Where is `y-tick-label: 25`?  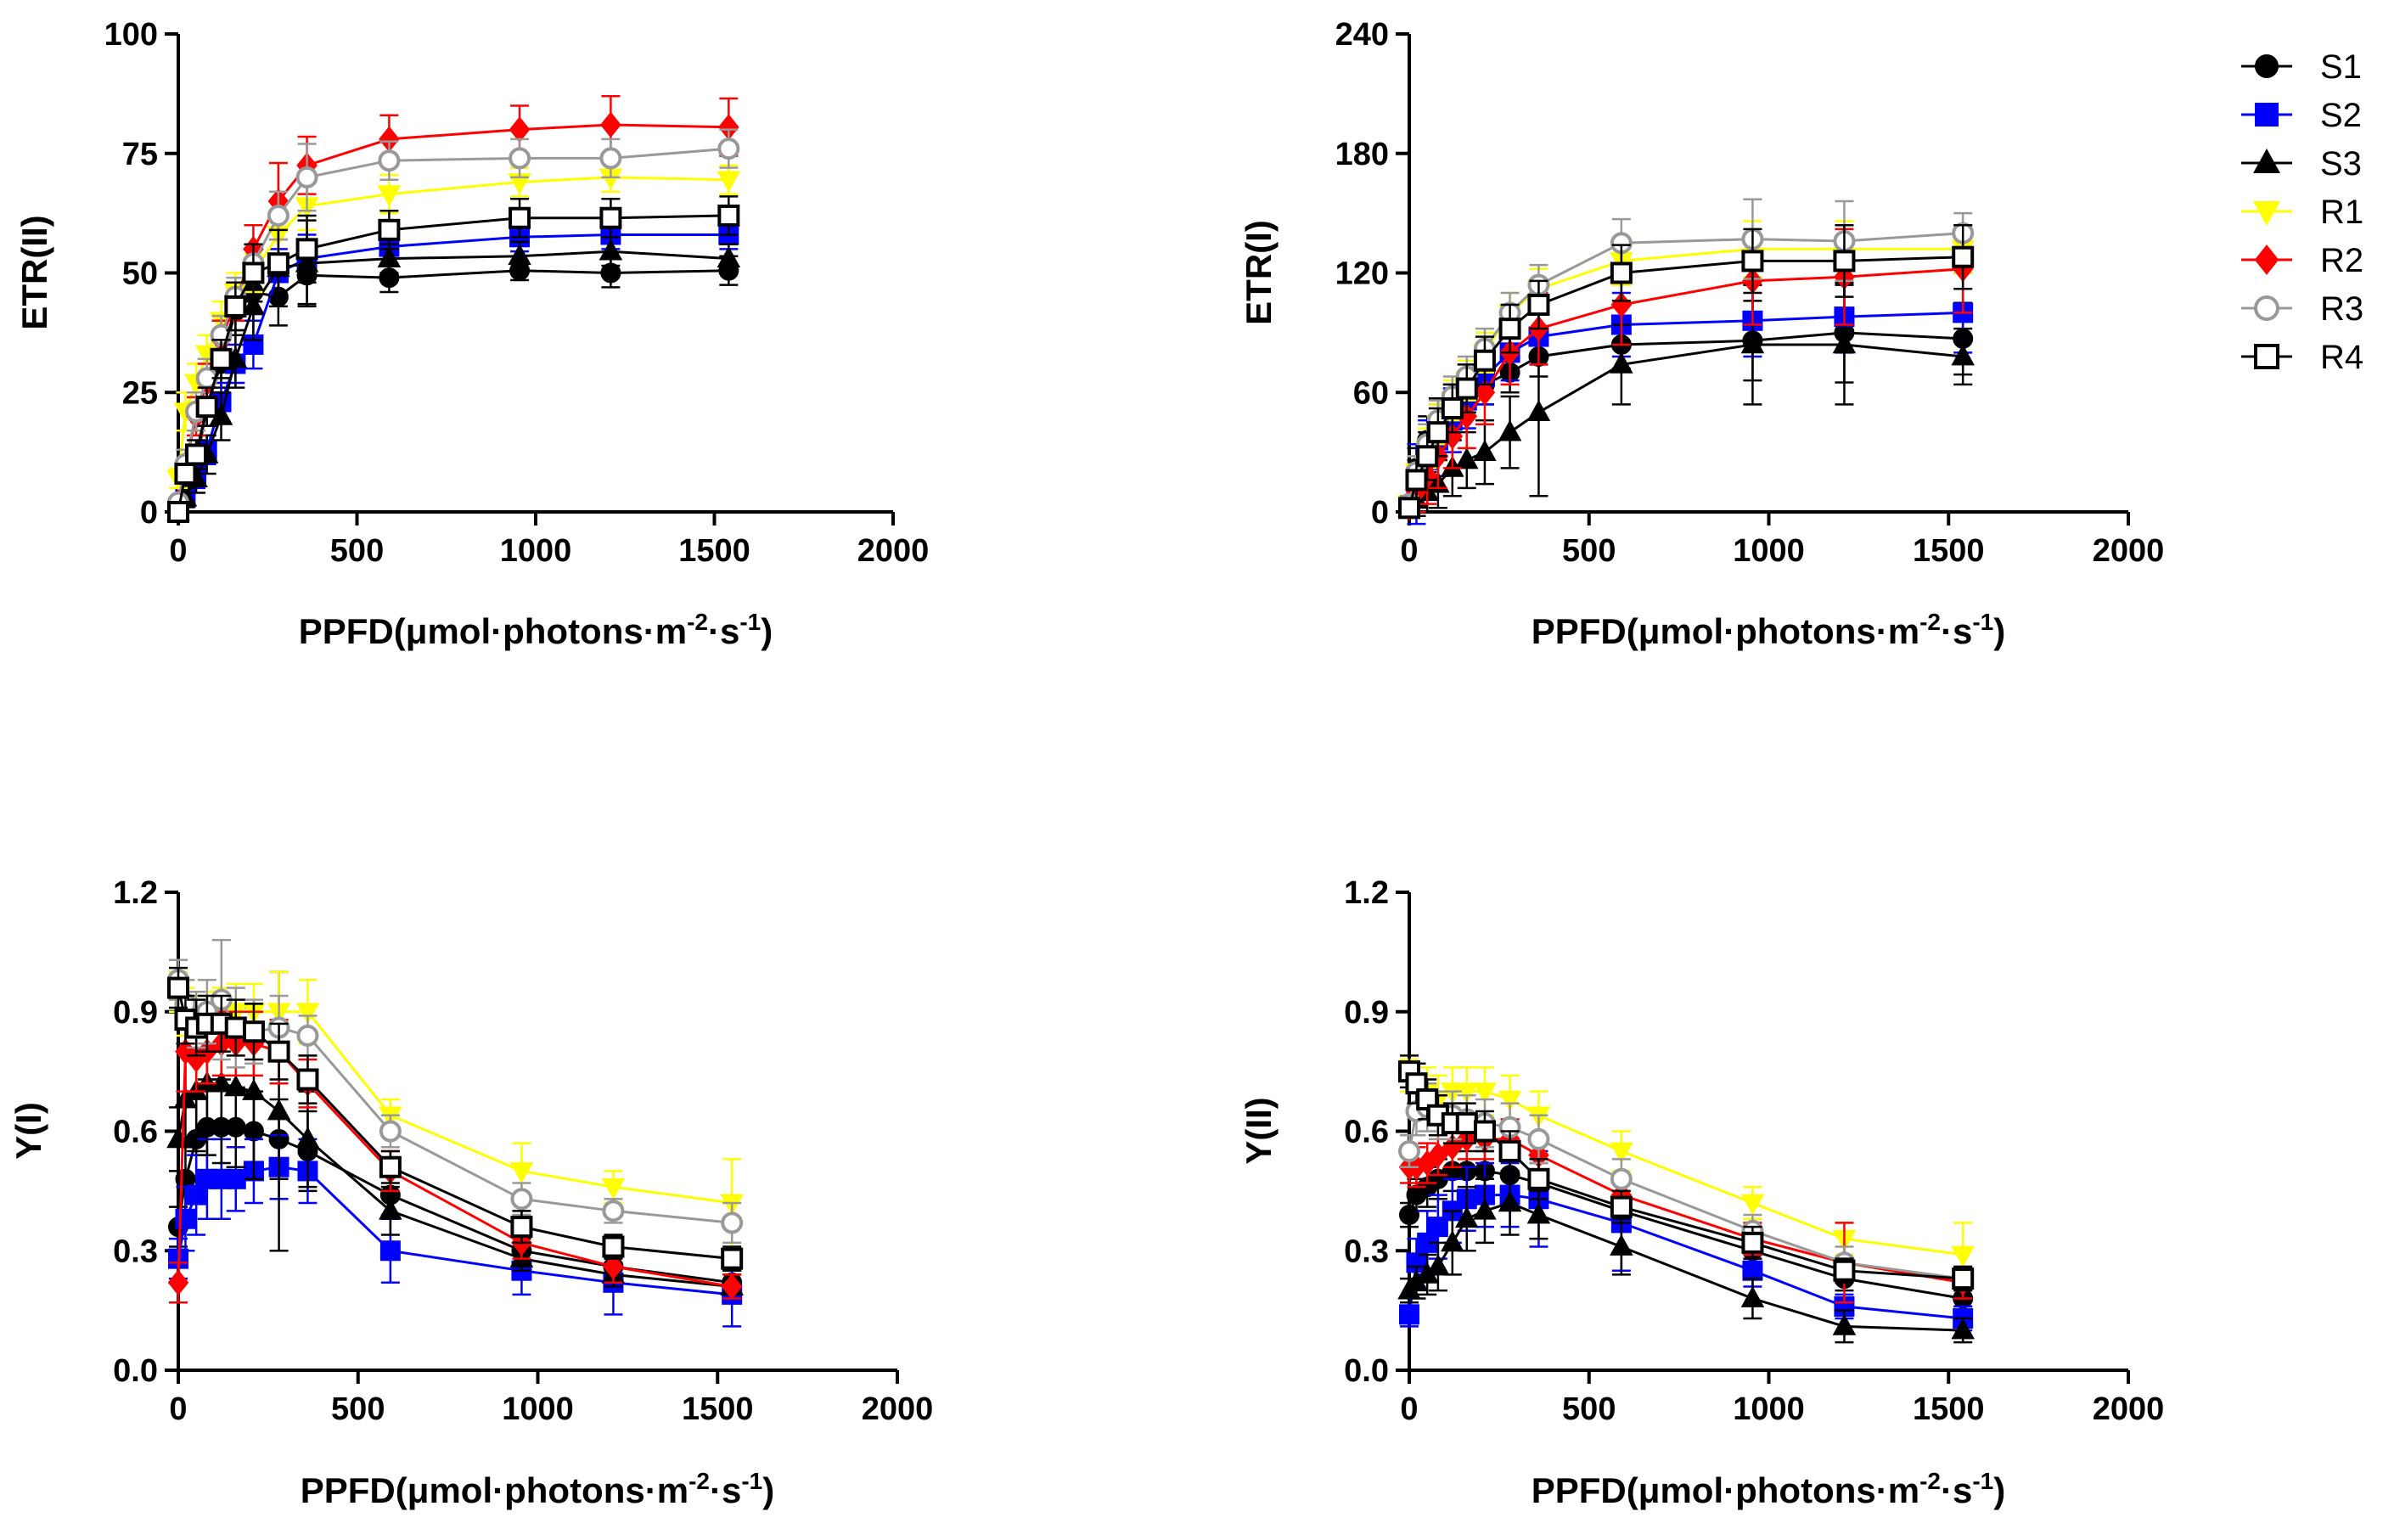 y-tick-label: 25 is located at coordinates (140, 393).